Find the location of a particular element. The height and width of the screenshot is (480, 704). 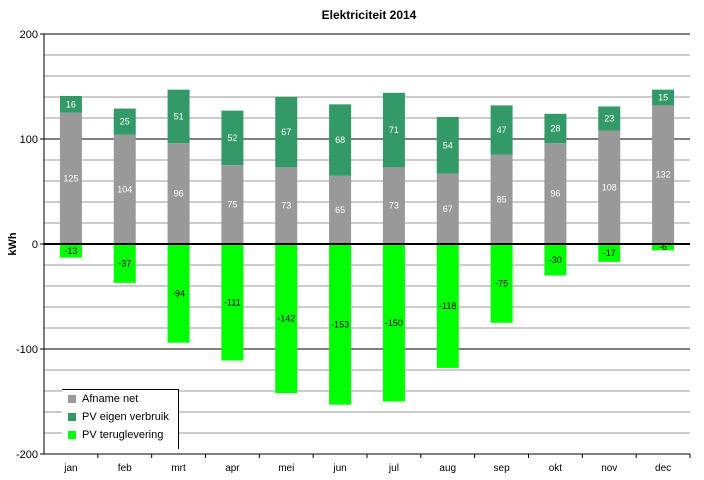

x-tick-label: apr is located at coordinates (232, 468).